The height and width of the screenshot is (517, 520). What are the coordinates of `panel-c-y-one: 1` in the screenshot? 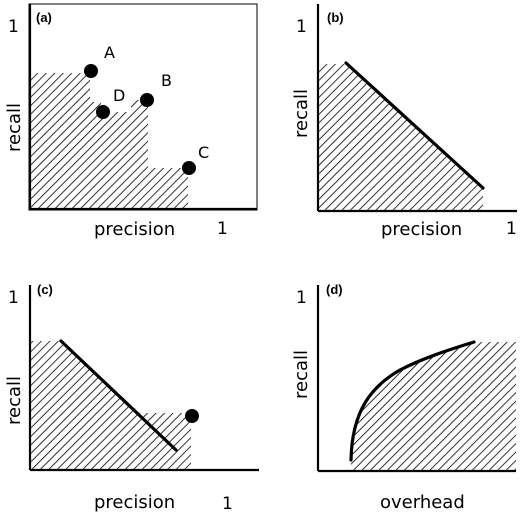 It's located at (13, 298).